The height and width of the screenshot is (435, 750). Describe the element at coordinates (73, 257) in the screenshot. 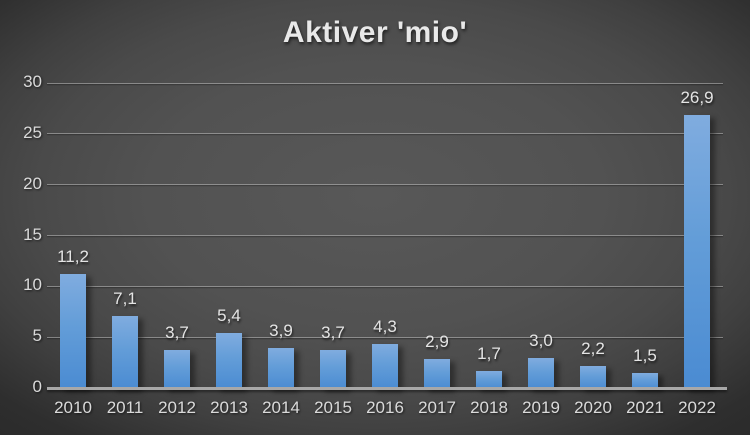

I see `bar-value-label: 11,2` at that location.